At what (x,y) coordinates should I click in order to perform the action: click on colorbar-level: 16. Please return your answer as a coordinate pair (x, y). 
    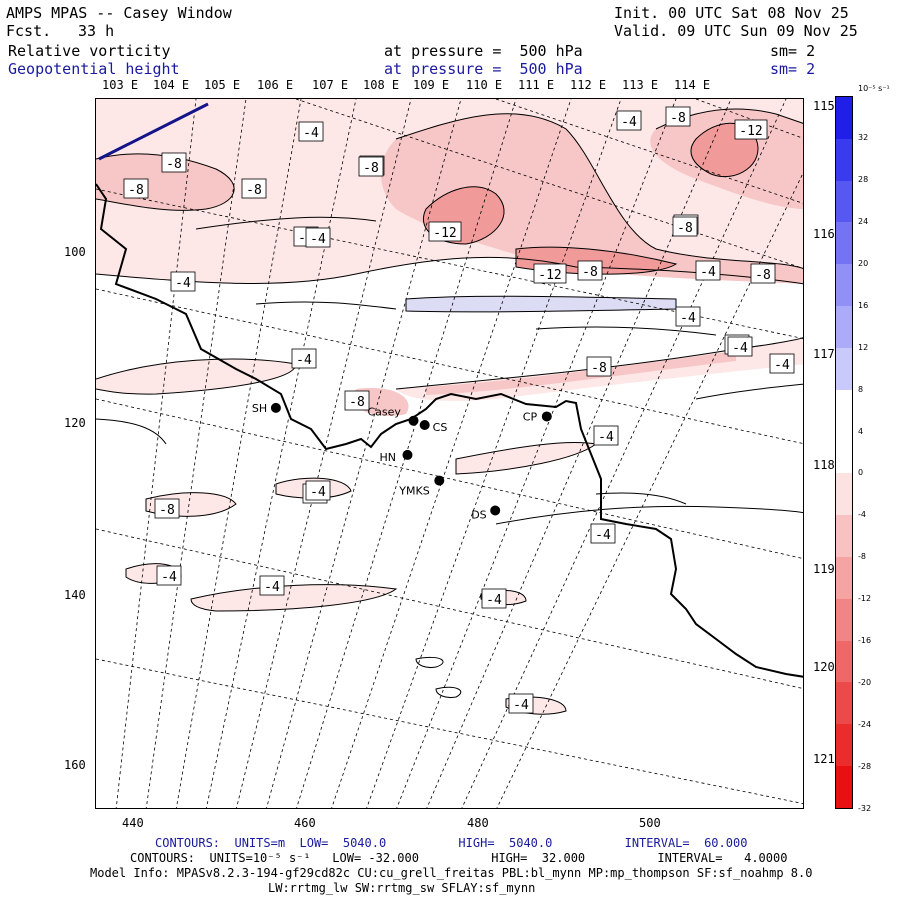
    Looking at the image, I should click on (863, 305).